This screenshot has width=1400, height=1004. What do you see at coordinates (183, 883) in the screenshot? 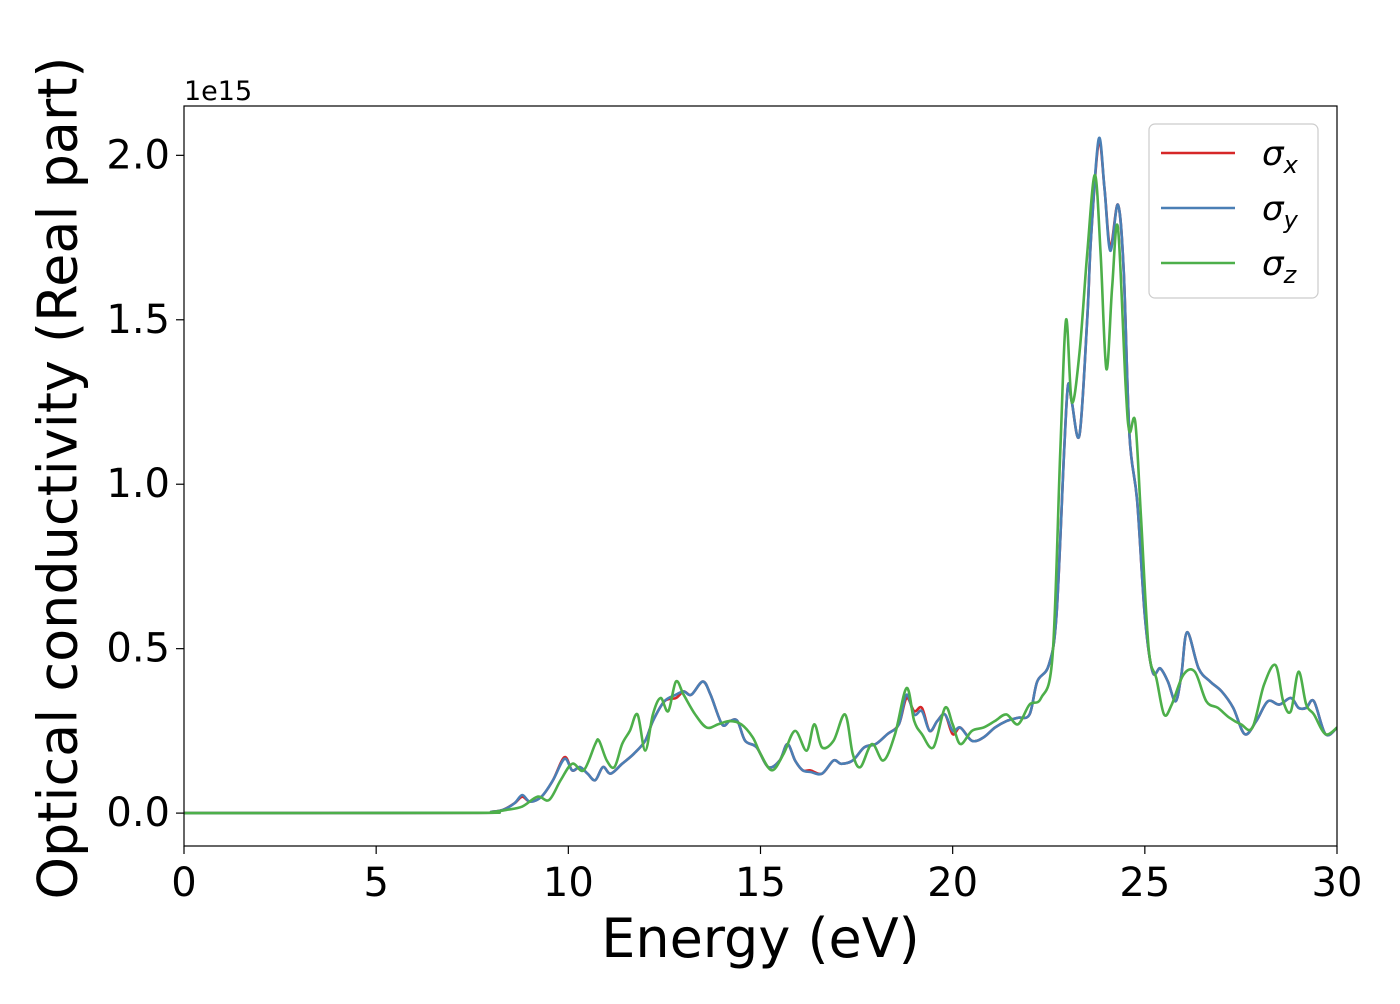
I see `x-tick-label: 0` at bounding box center [183, 883].